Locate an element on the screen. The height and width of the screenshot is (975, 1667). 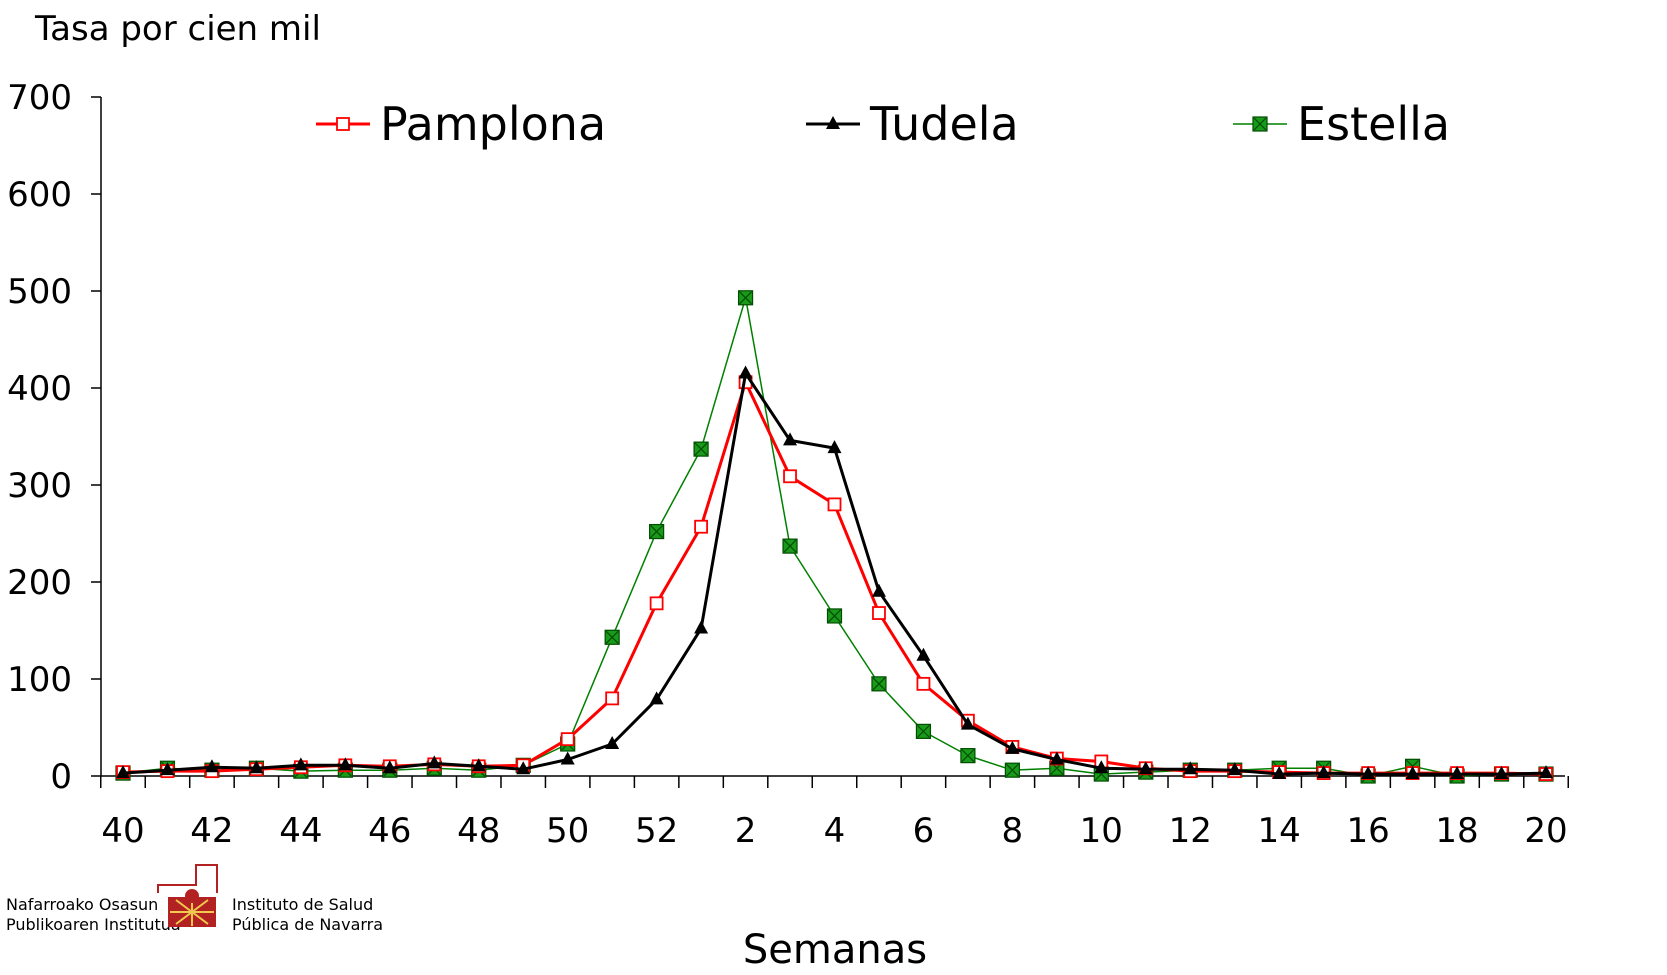
x-axis-title: Semanas is located at coordinates (835, 950).